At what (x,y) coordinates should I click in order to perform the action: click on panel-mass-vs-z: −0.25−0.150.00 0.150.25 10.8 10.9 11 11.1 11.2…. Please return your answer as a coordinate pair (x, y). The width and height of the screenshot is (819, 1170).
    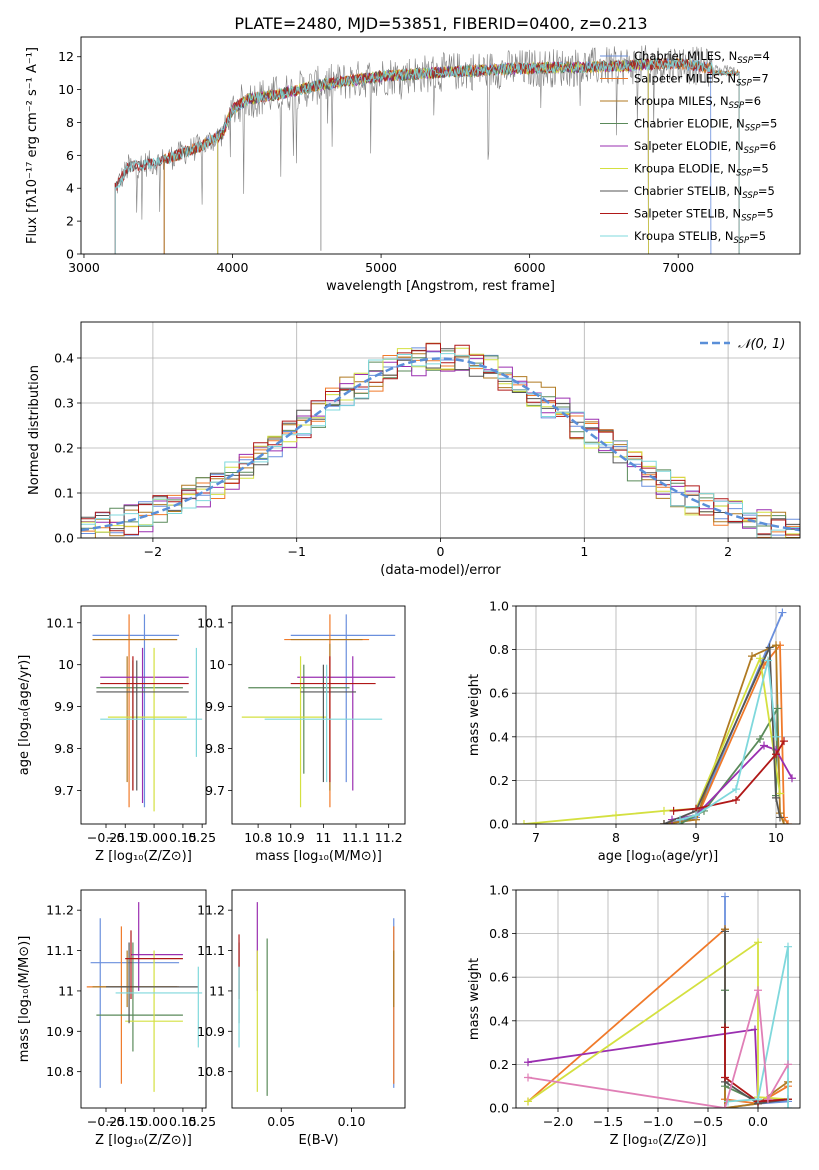
    Looking at the image, I should click on (116, 1018).